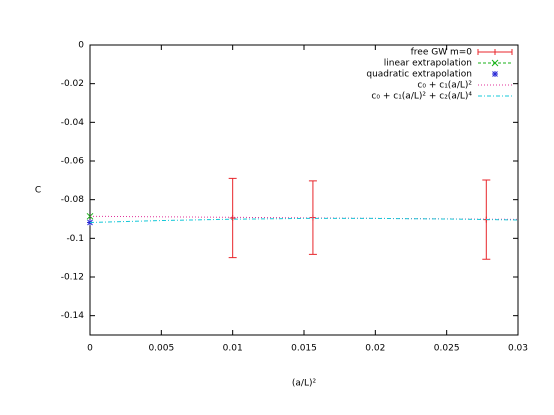  Describe the element at coordinates (38, 191) in the screenshot. I see `y-axis-label: C` at that location.